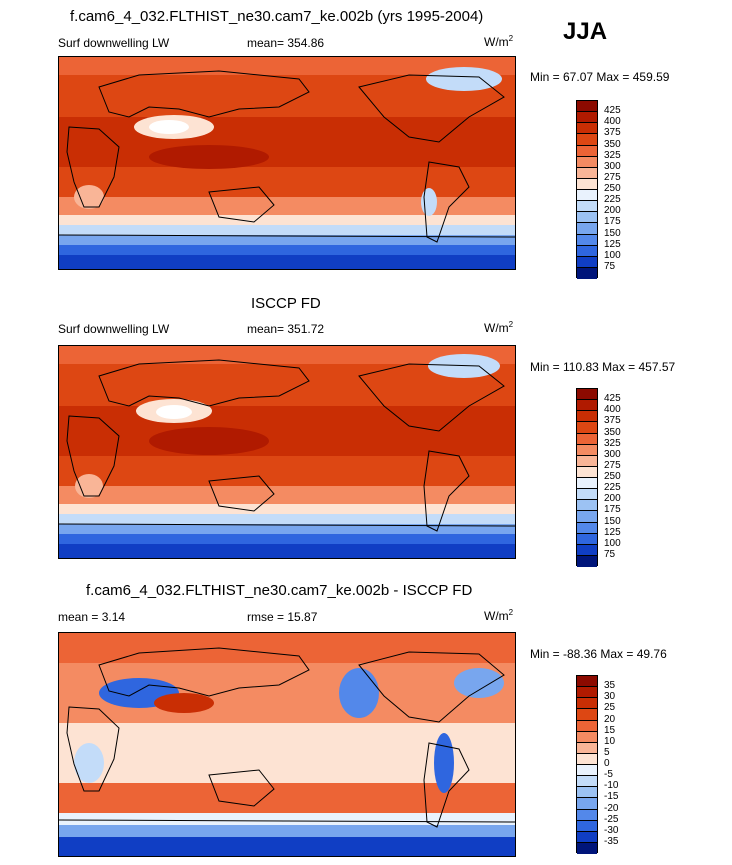 The width and height of the screenshot is (732, 865). Describe the element at coordinates (612, 443) in the screenshot. I see `panel2-colorbar-label: 325` at that location.